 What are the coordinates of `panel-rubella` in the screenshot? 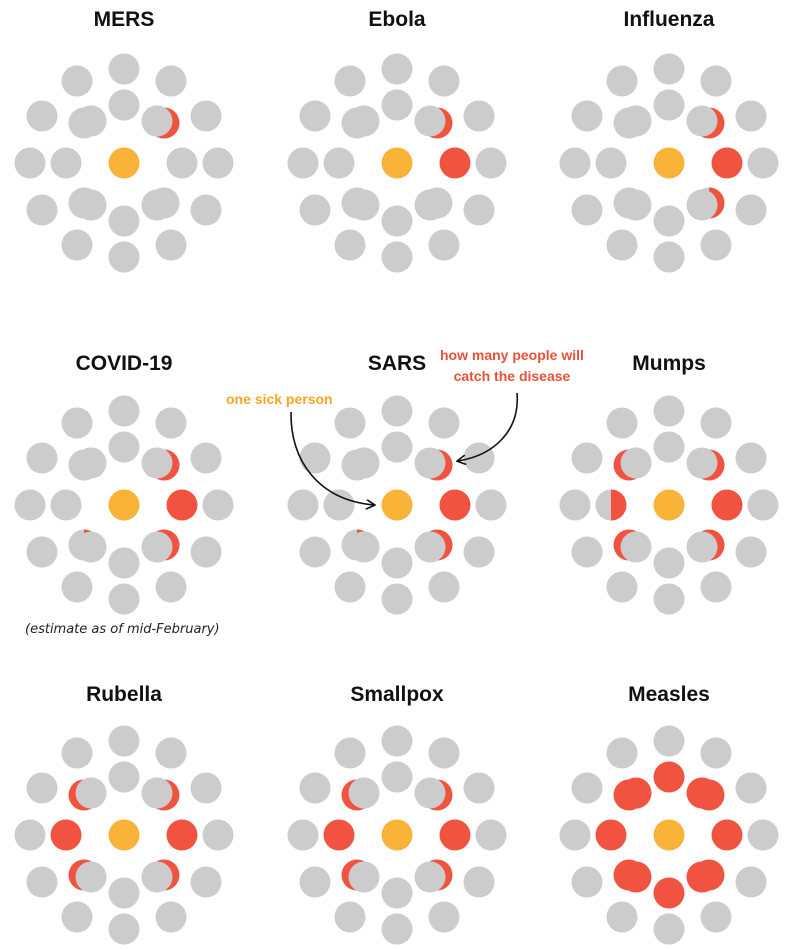 It's located at (124, 835).